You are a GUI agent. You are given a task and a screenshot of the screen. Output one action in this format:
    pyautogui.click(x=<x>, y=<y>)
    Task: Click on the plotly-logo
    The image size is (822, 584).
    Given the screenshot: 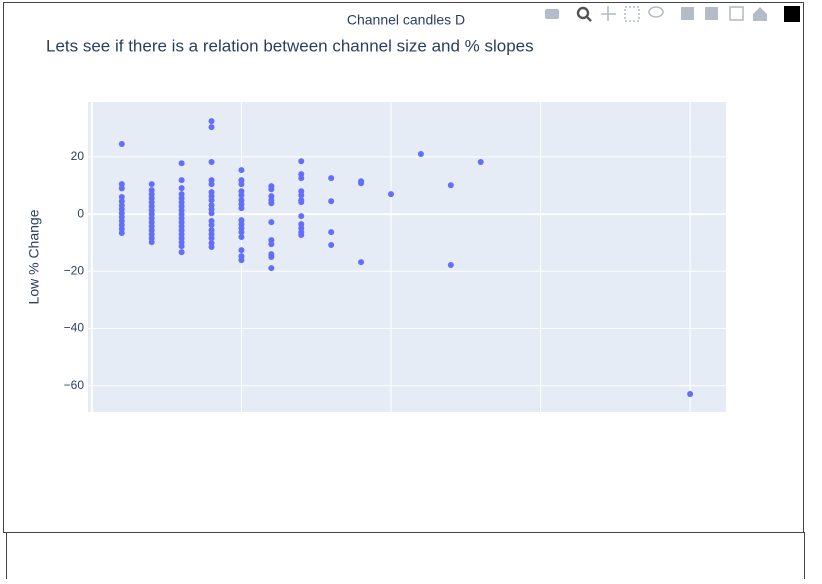 What is the action you would take?
    pyautogui.click(x=792, y=14)
    